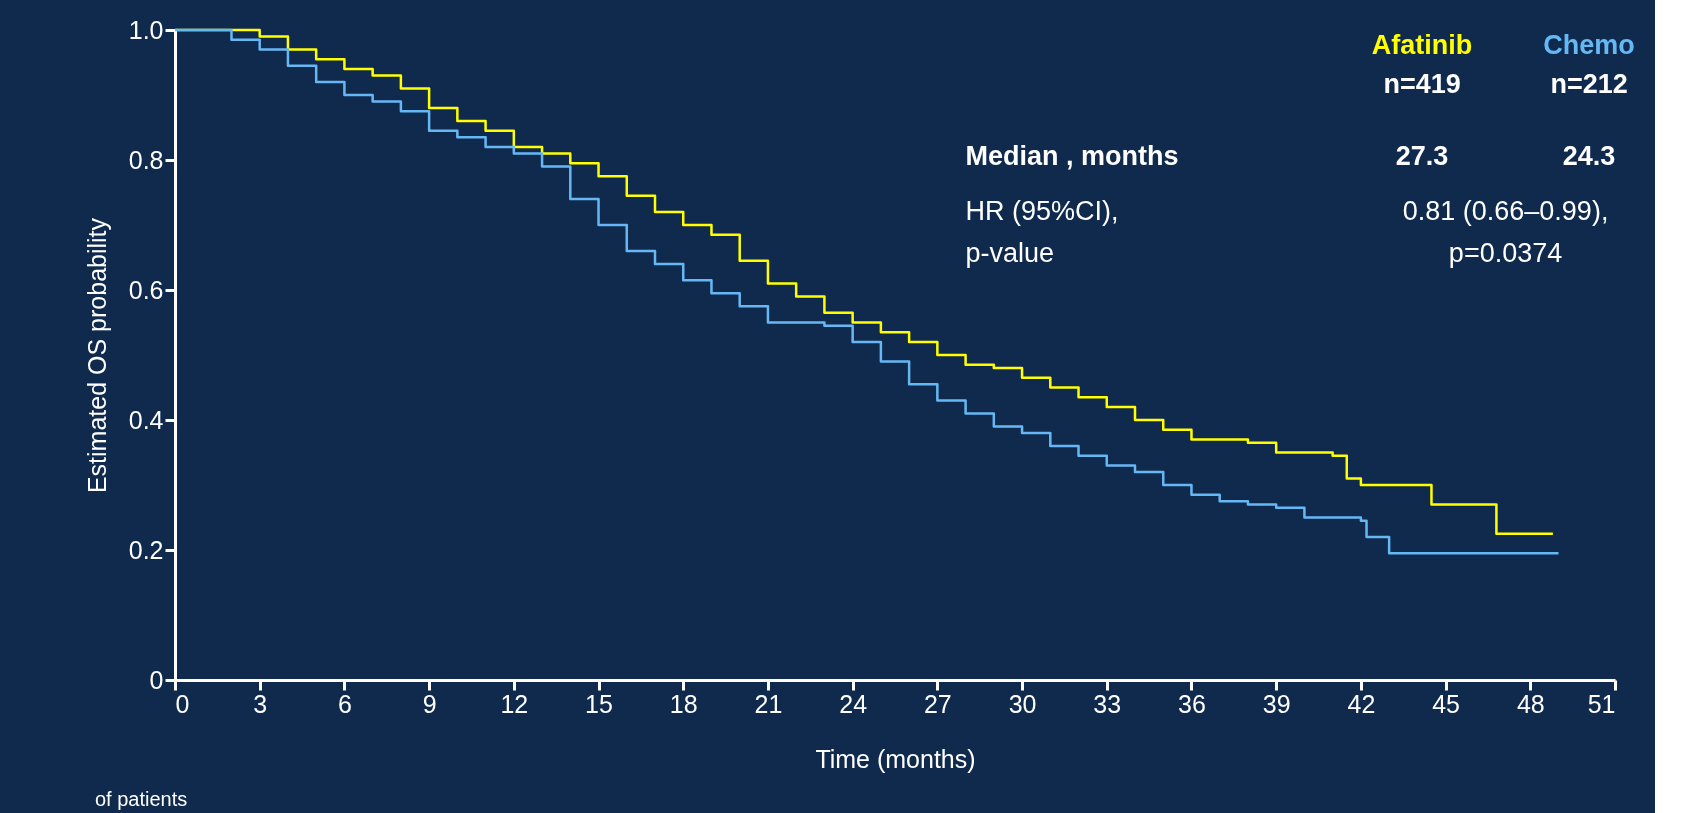 The width and height of the screenshot is (1702, 813). Describe the element at coordinates (1601, 703) in the screenshot. I see `x-tick-label: 51` at that location.